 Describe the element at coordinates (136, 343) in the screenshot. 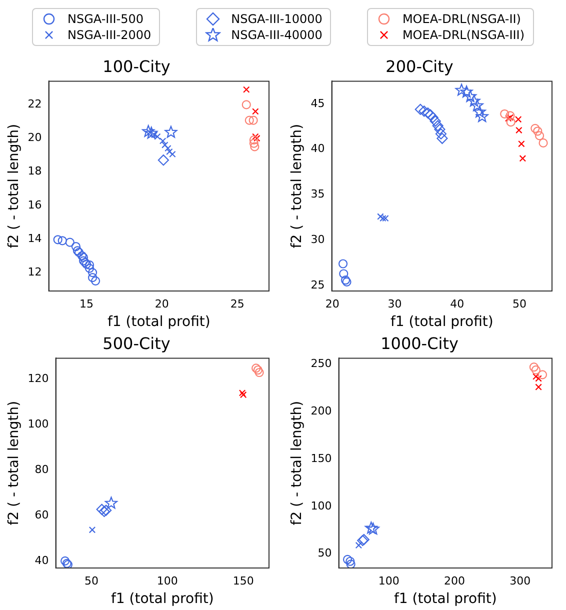

I see `chart-title: 500-City` at that location.